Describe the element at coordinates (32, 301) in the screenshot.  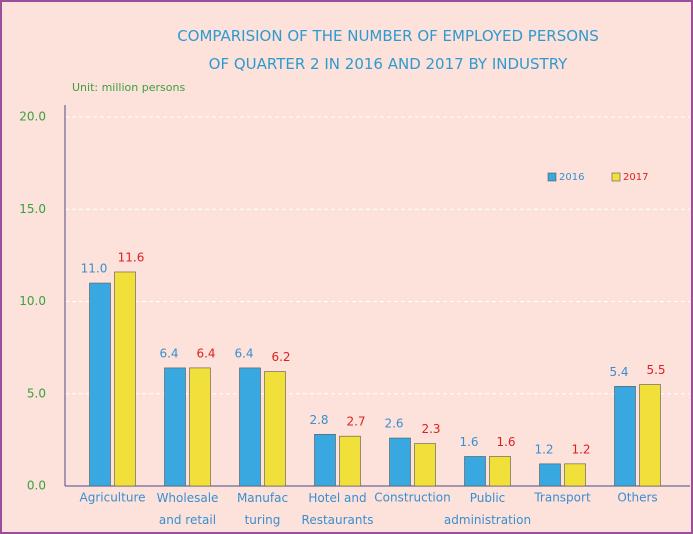
I see `y-tick-label: 10.0` at that location.